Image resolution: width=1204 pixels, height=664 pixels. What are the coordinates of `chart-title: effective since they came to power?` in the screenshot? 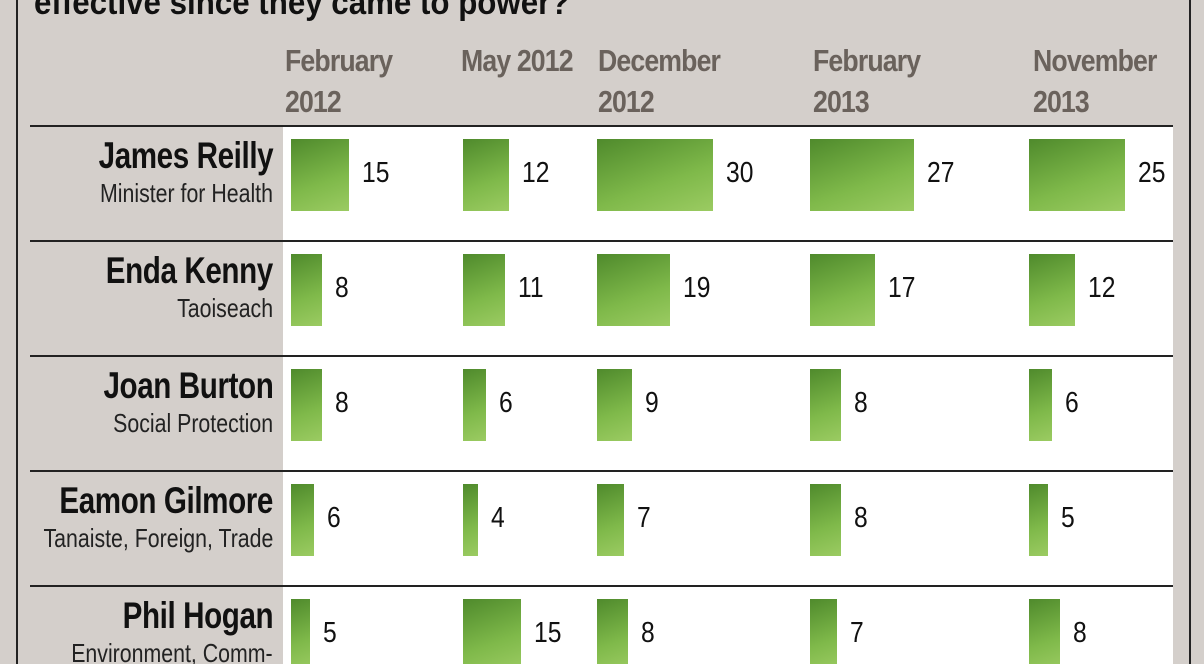 It's located at (302, 11).